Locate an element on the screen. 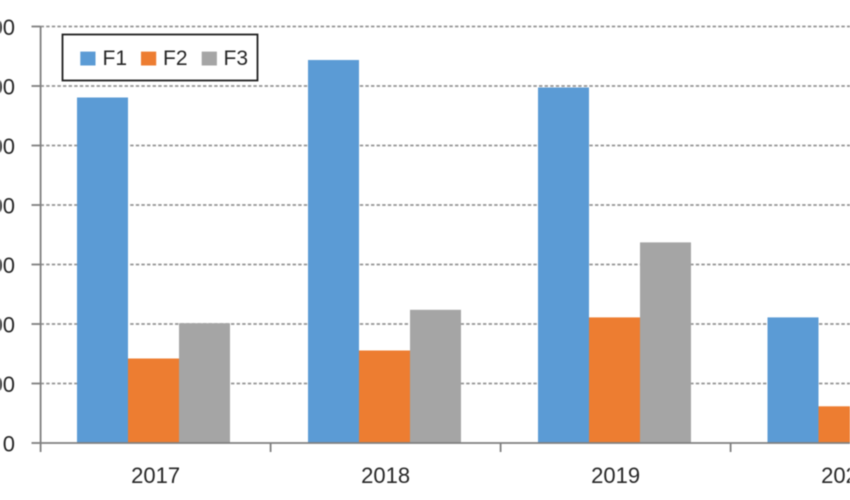 This screenshot has height=500, width=850. svg-text: 500 is located at coordinates (7, 146).